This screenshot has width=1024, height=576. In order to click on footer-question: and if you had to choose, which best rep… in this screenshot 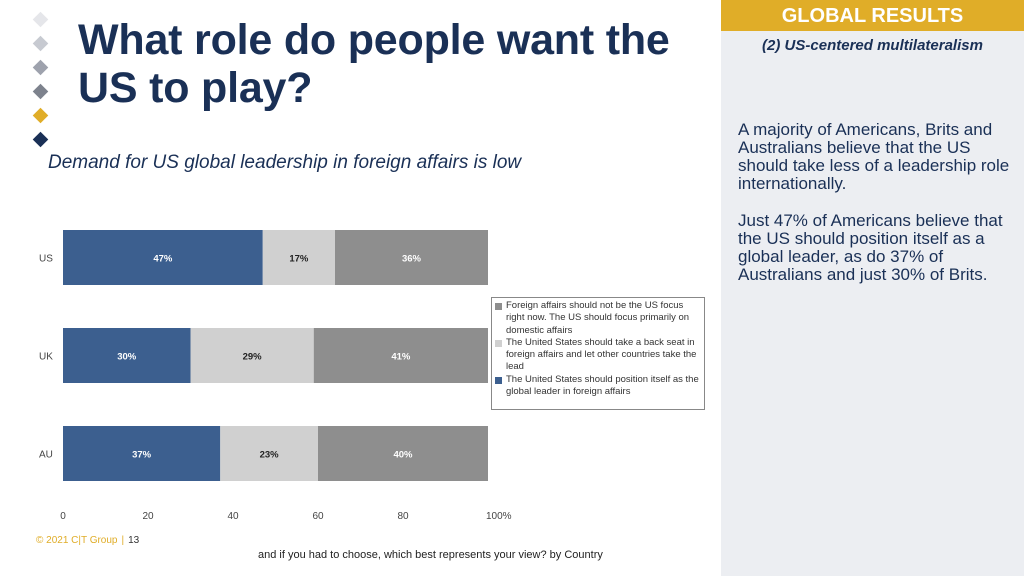, I will do `click(430, 555)`.